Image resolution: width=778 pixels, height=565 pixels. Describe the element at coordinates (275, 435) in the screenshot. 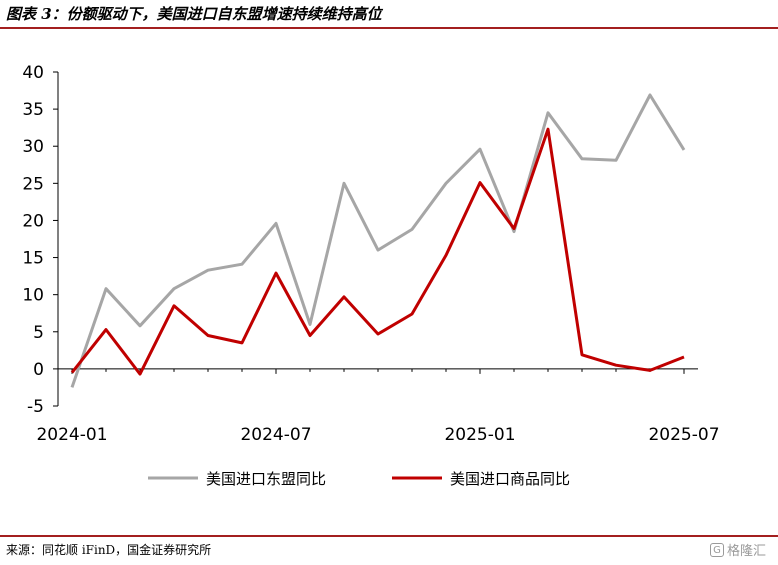

I see `x-tick-label: 2024-07` at that location.